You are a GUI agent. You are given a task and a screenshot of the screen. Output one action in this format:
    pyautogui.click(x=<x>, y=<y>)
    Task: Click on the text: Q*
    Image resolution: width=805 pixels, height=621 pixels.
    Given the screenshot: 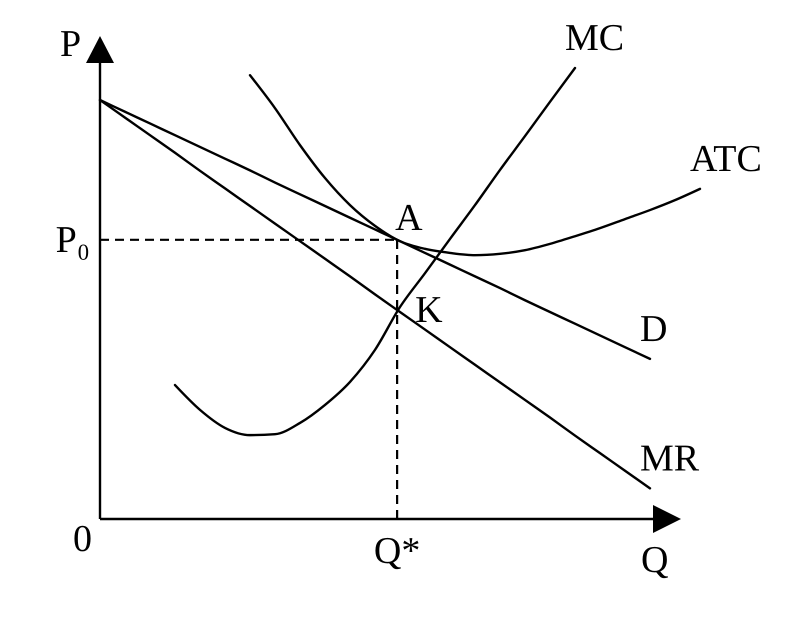 What is the action you would take?
    pyautogui.click(x=397, y=551)
    